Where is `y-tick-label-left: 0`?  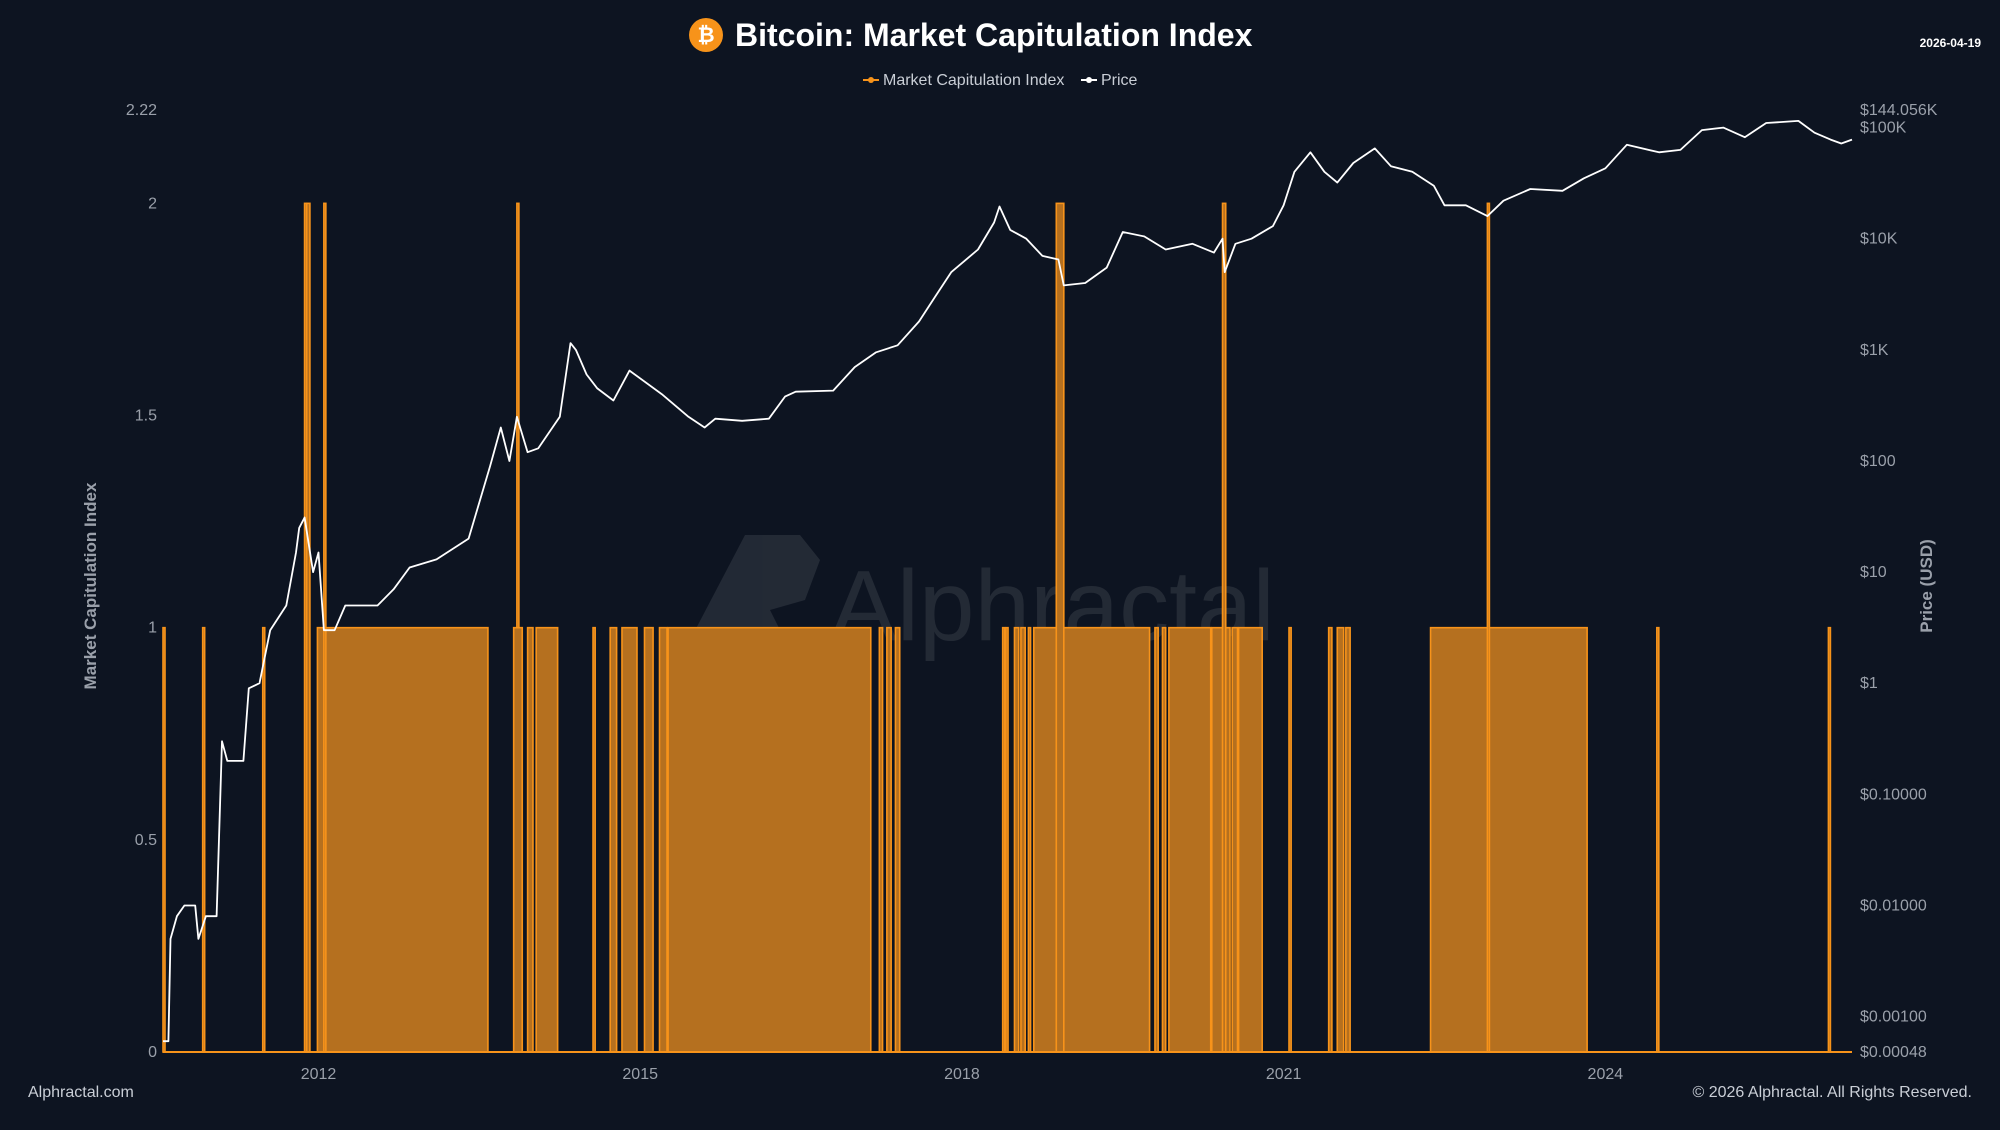 y-tick-label-left: 0 is located at coordinates (152, 1052).